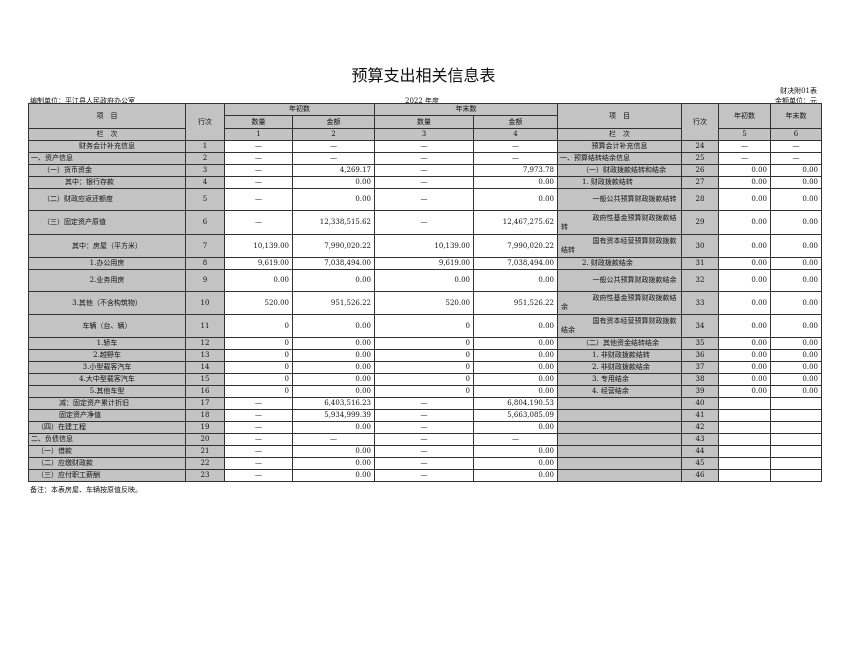  Describe the element at coordinates (619, 367) in the screenshot. I see `row-item-label-right: 2. 非财政拨款结余` at that location.